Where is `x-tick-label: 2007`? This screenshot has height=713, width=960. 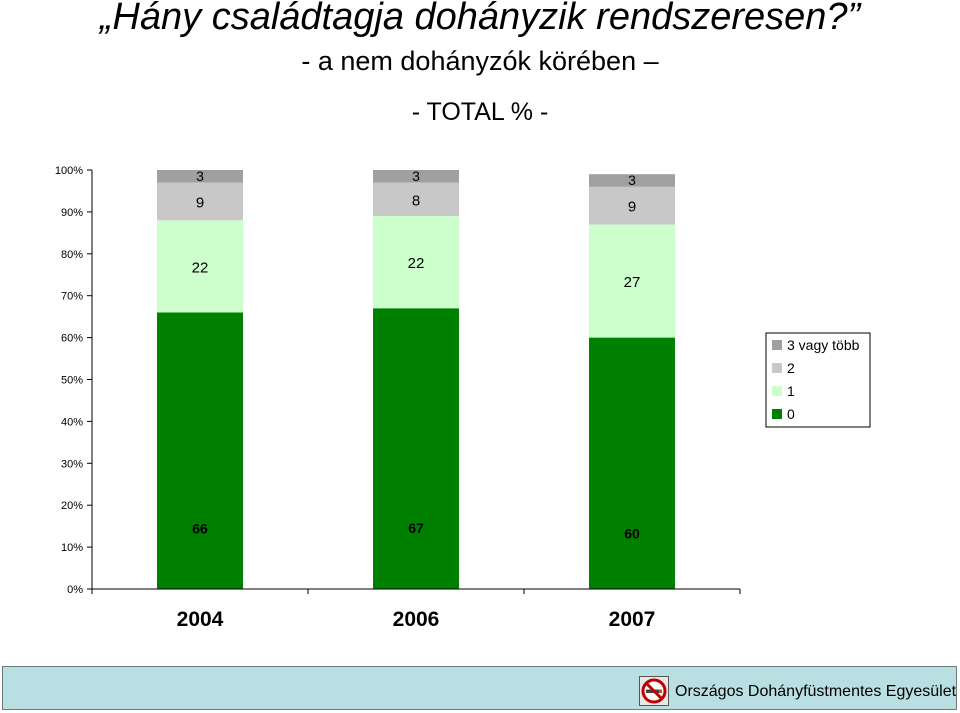
x-tick-label: 2007 is located at coordinates (632, 619).